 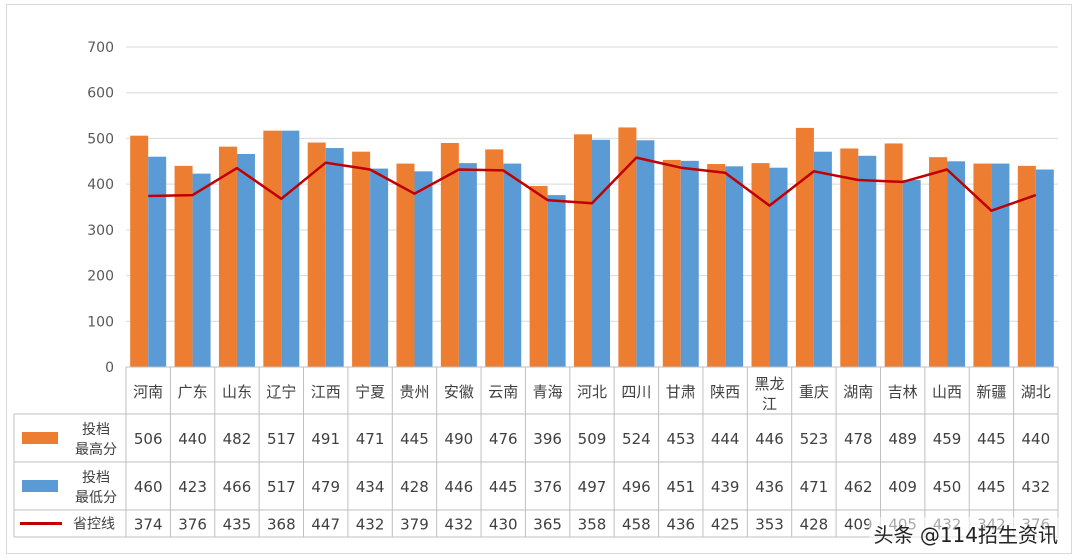 I want to click on y-tick-label: 400, so click(x=100, y=185).